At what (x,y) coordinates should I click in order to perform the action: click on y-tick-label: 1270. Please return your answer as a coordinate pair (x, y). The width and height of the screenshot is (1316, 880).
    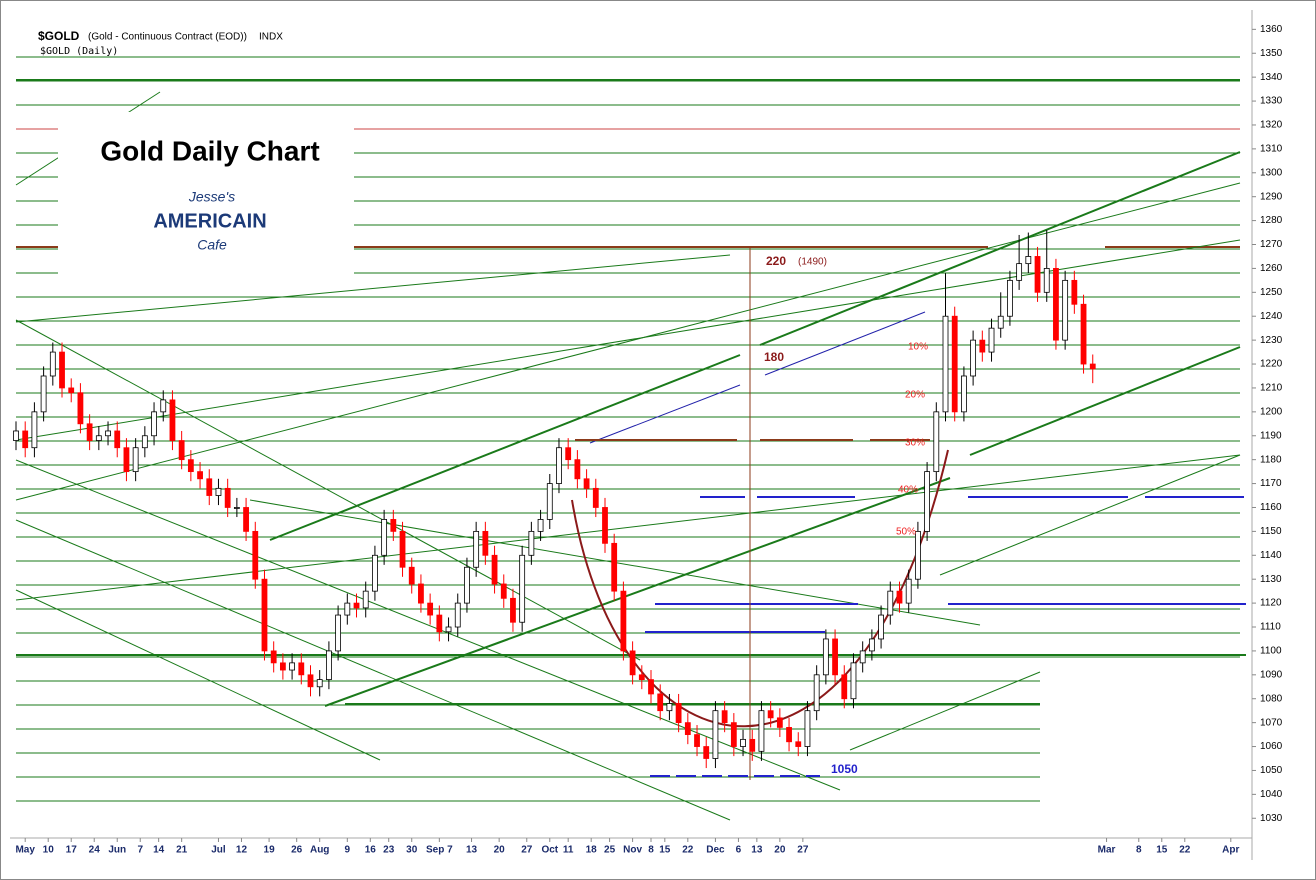
    Looking at the image, I should click on (1271, 244).